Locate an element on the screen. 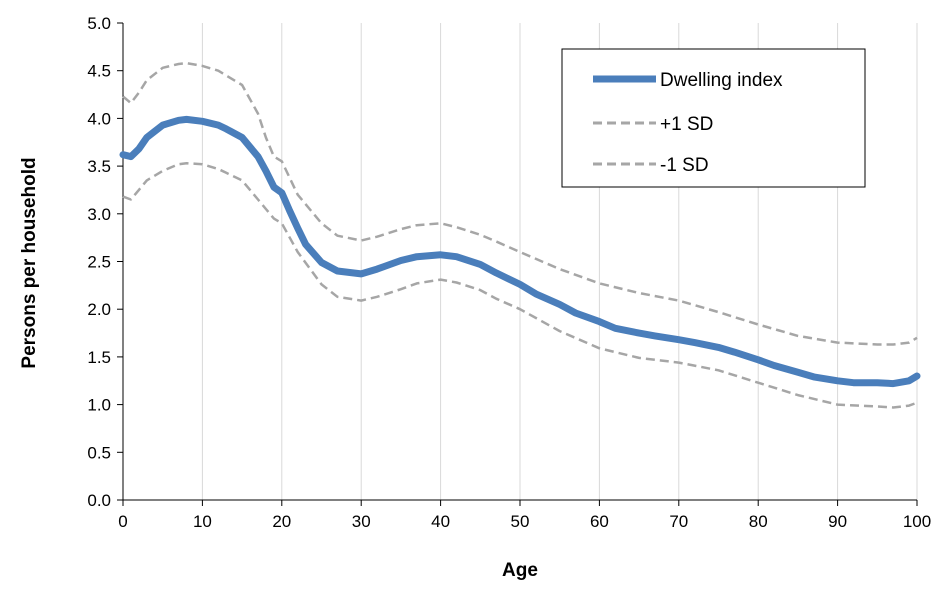 The width and height of the screenshot is (940, 590). x-tick-label: 100 is located at coordinates (917, 521).